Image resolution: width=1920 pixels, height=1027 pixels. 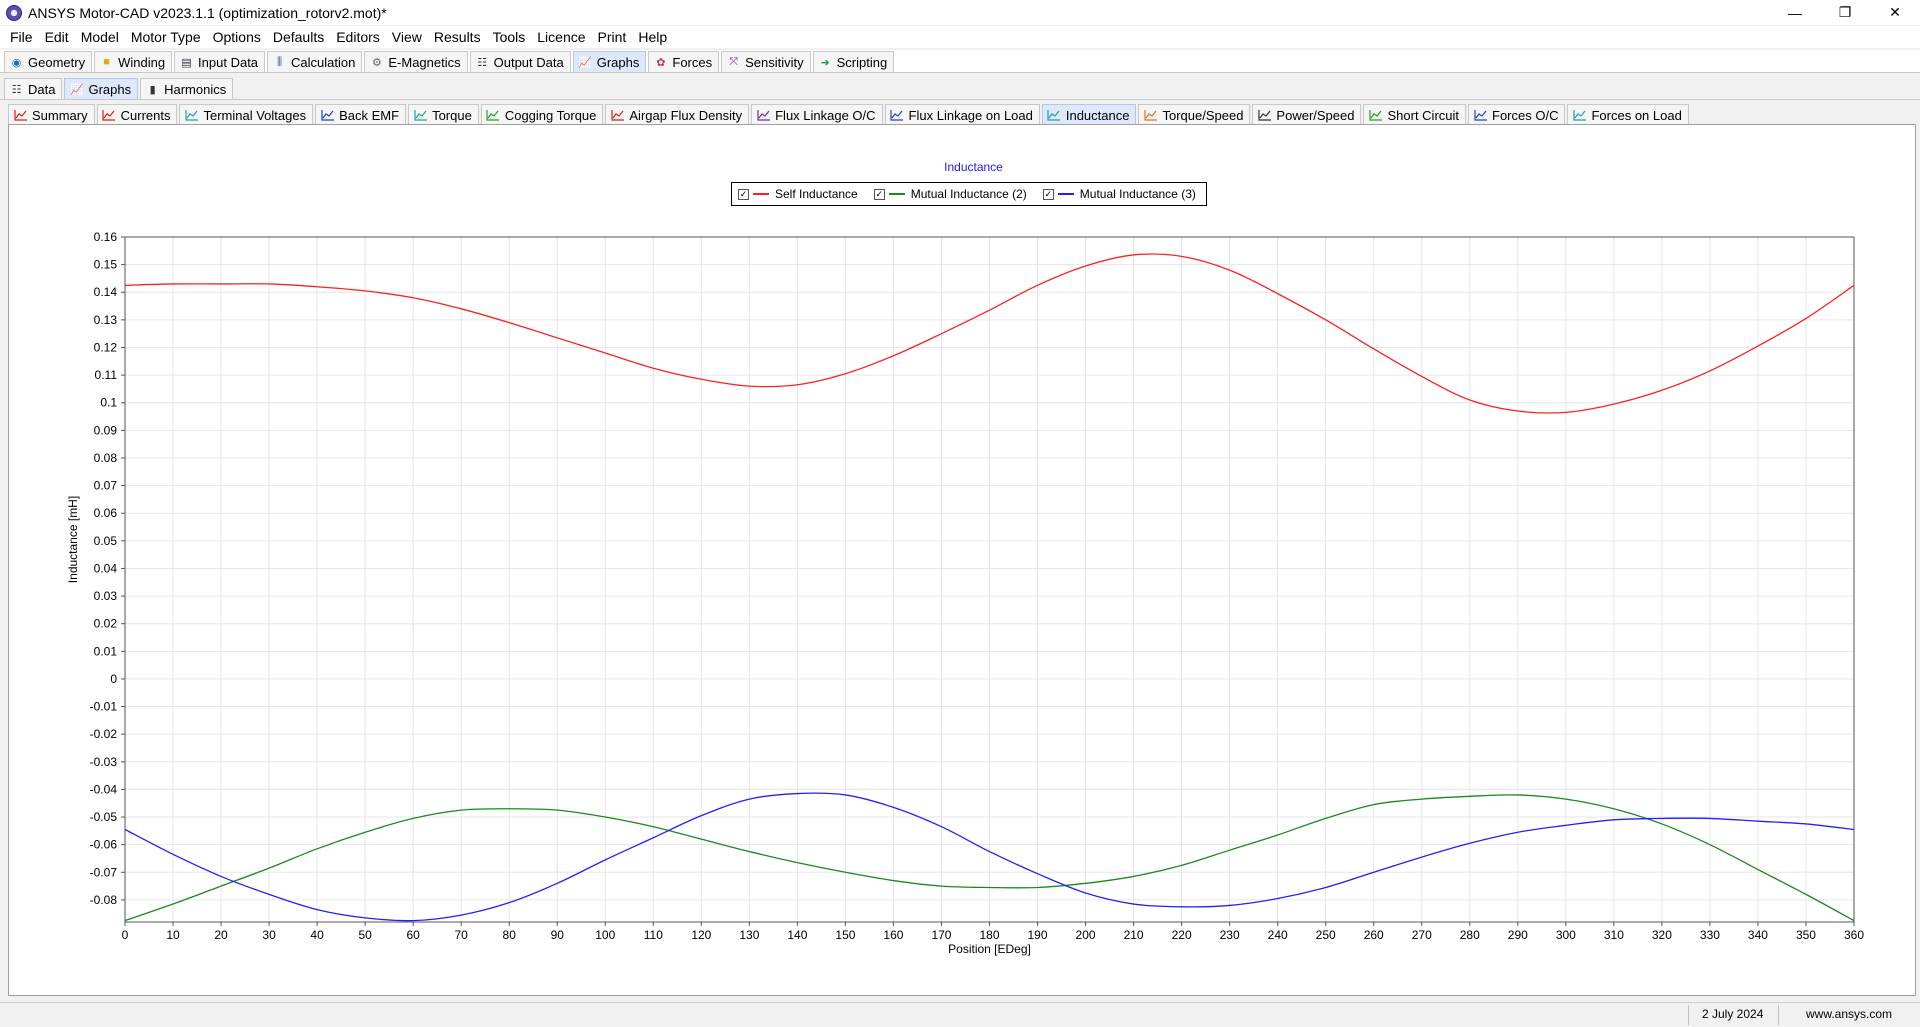 I want to click on x-tick-label: 50, so click(x=365, y=935).